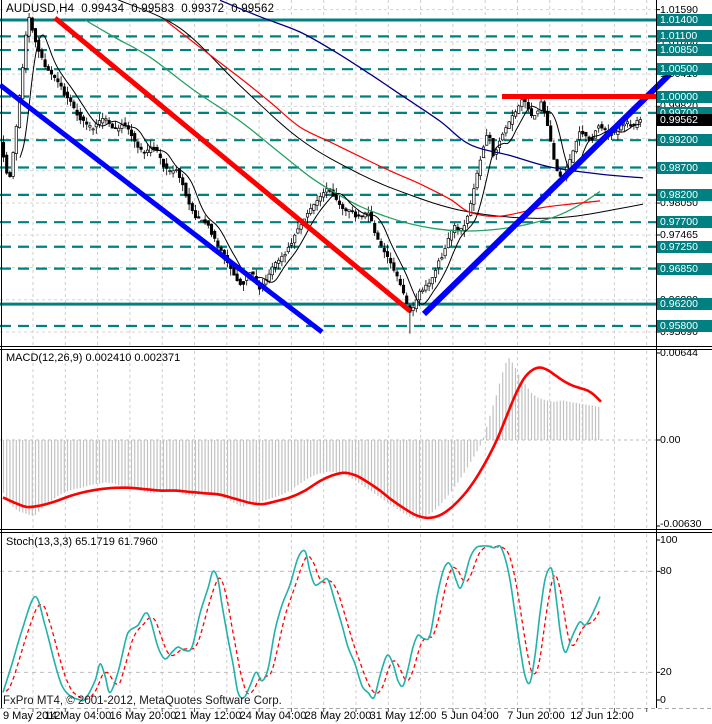 The image size is (712, 724). What do you see at coordinates (143, 716) in the screenshot?
I see `time-axis-label: 16 May 20:00` at bounding box center [143, 716].